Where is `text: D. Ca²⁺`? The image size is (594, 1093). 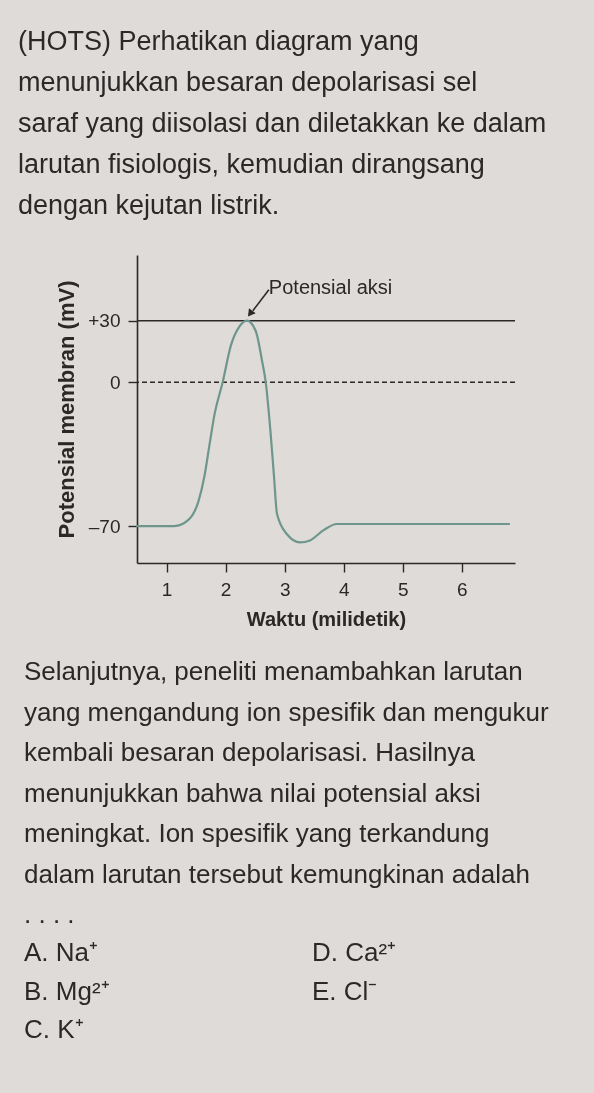 text: D. Ca²⁺ is located at coordinates (354, 952).